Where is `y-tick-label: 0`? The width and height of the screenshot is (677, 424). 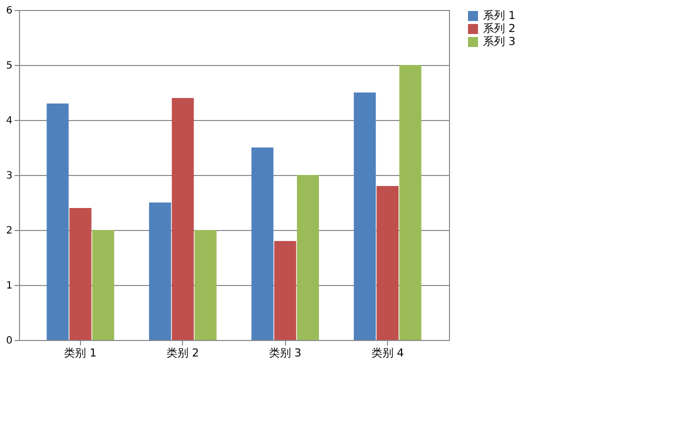
y-tick-label: 0 is located at coordinates (9, 341).